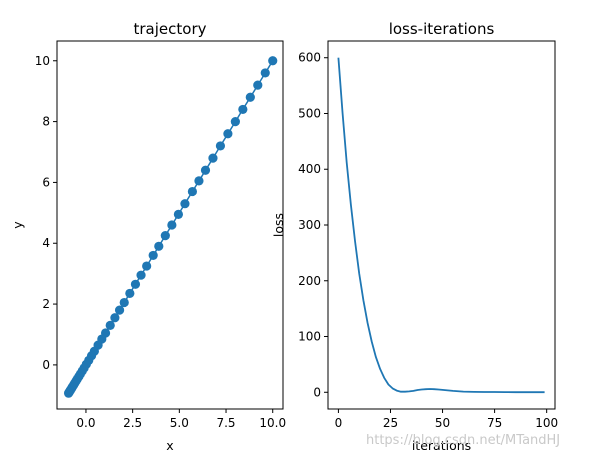  Describe the element at coordinates (272, 423) in the screenshot. I see `x-tick-label: 10.0` at that location.